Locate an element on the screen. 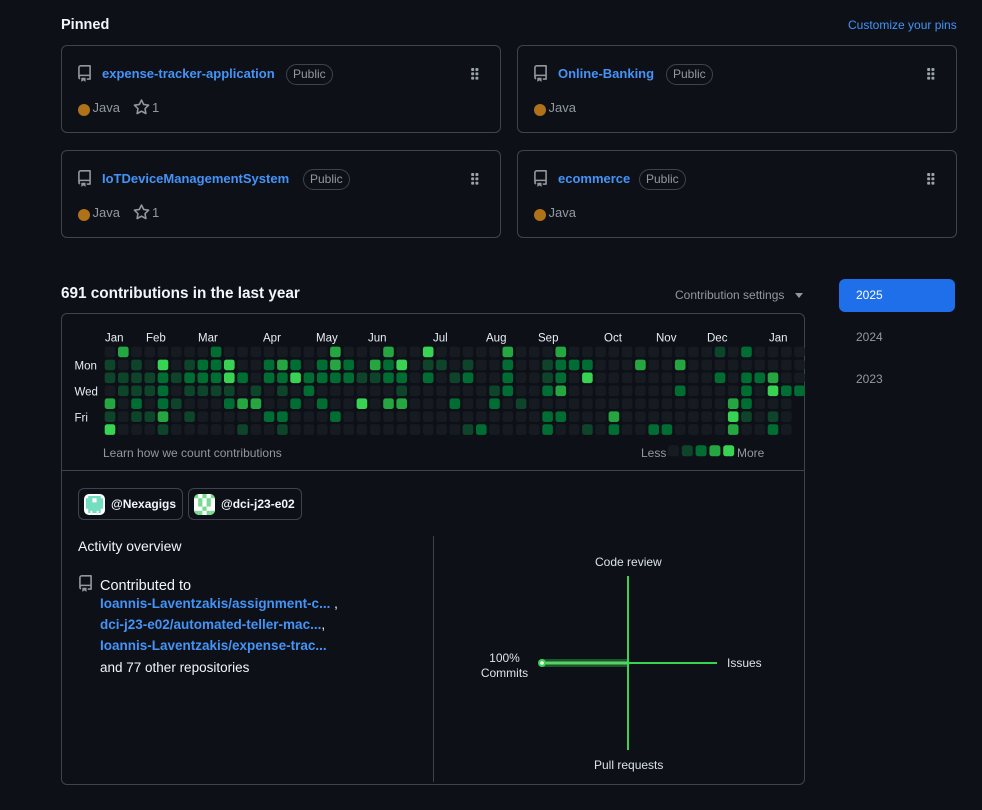 Image resolution: width=982 pixels, height=810 pixels. svg-text: May is located at coordinates (327, 339).